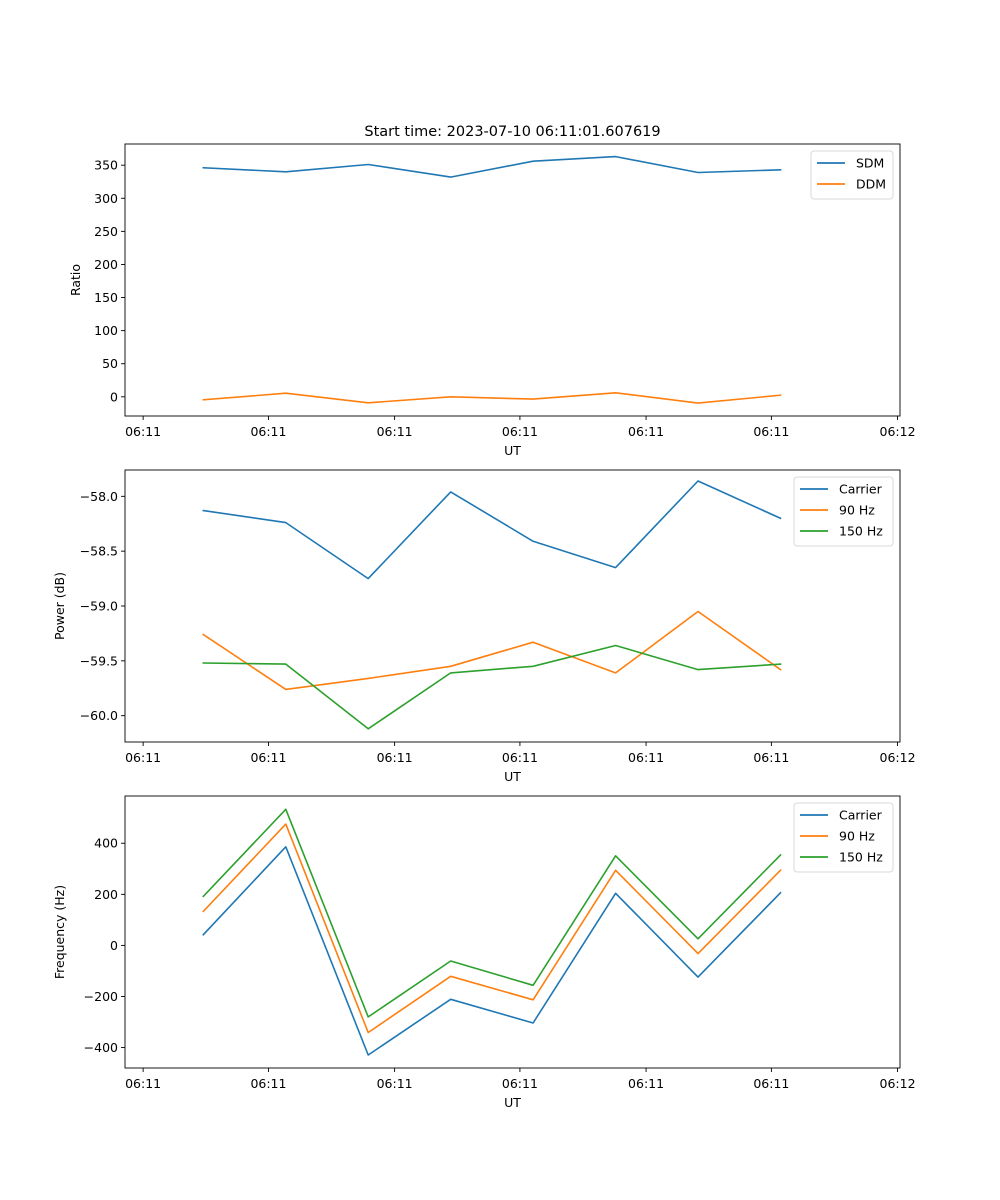 This screenshot has height=1200, width=1000. I want to click on series-line-sdm, so click(492, 166).